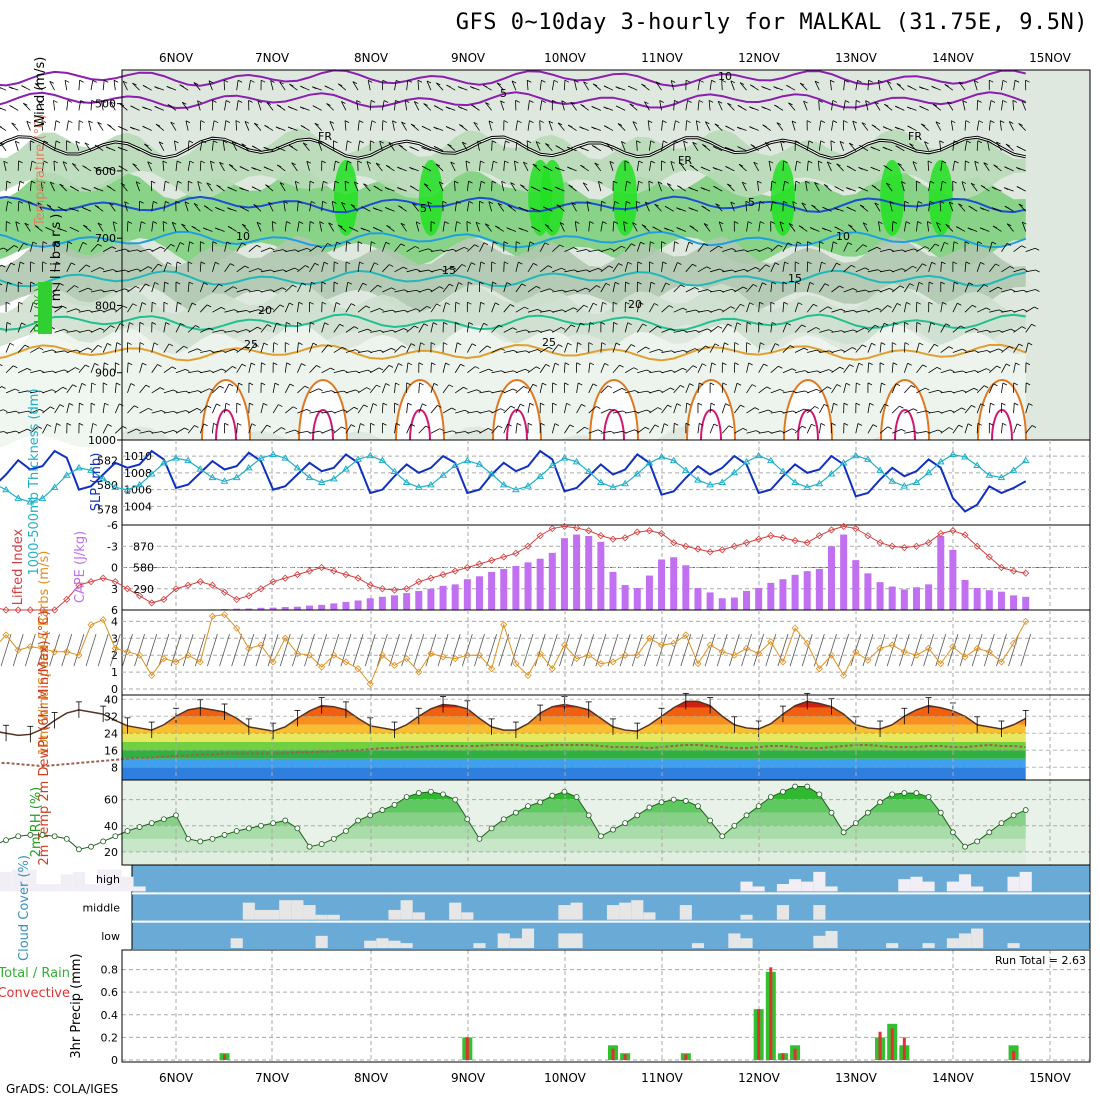 The image size is (1100, 1100). Describe the element at coordinates (325, 136) in the screenshot. I see `contour-label: FR` at that location.